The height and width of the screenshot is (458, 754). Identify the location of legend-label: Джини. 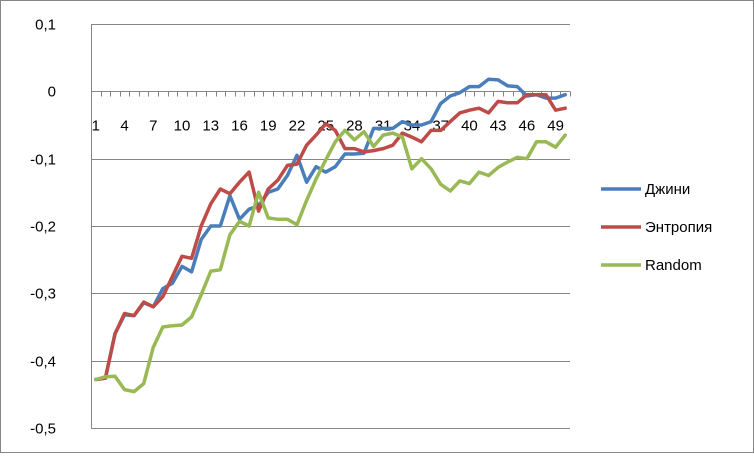
(667, 189).